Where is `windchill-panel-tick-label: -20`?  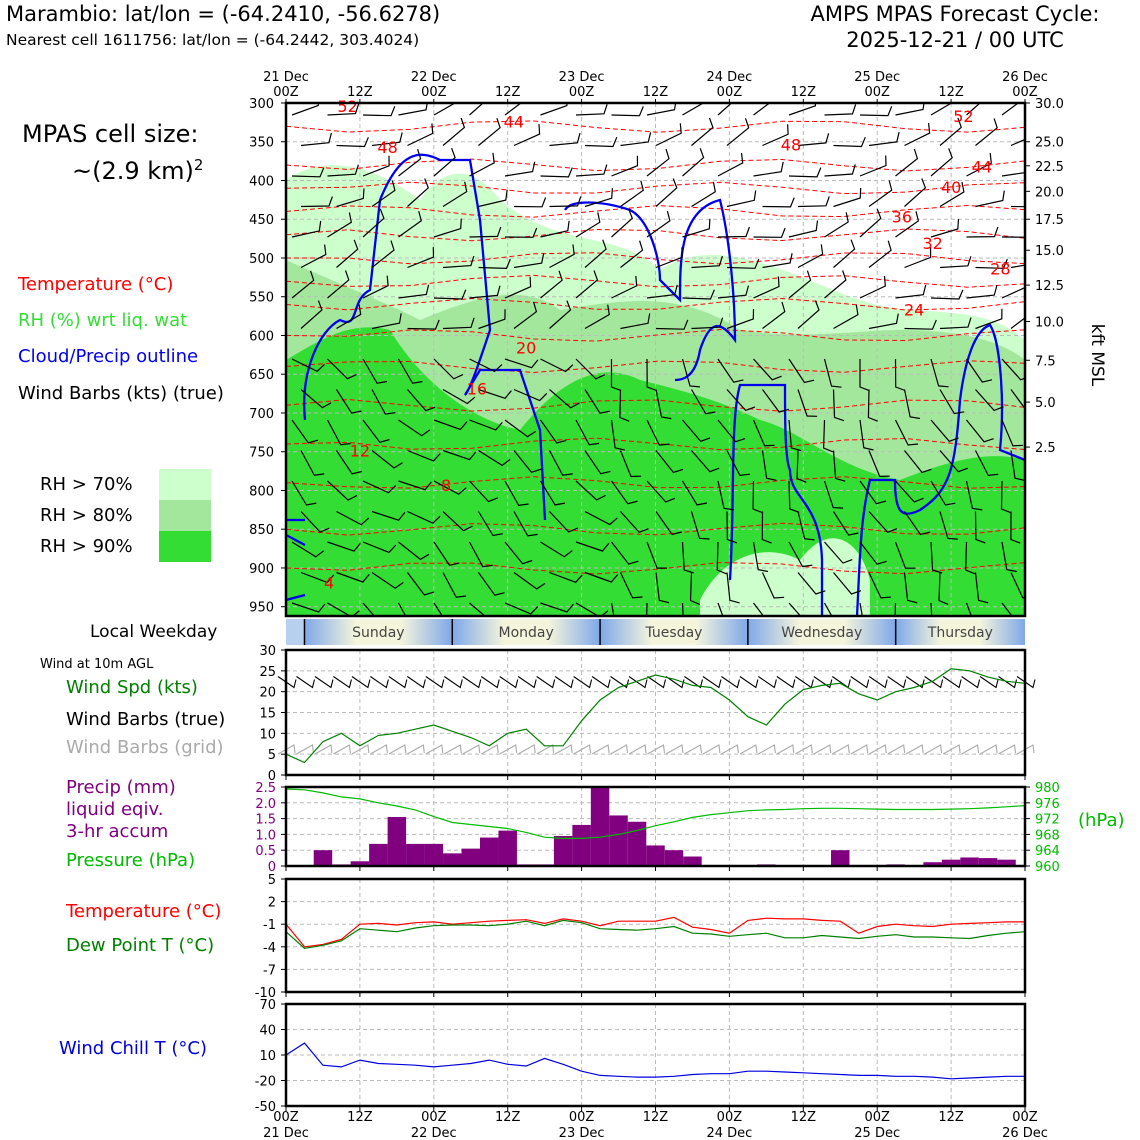 windchill-panel-tick-label: -20 is located at coordinates (265, 1082).